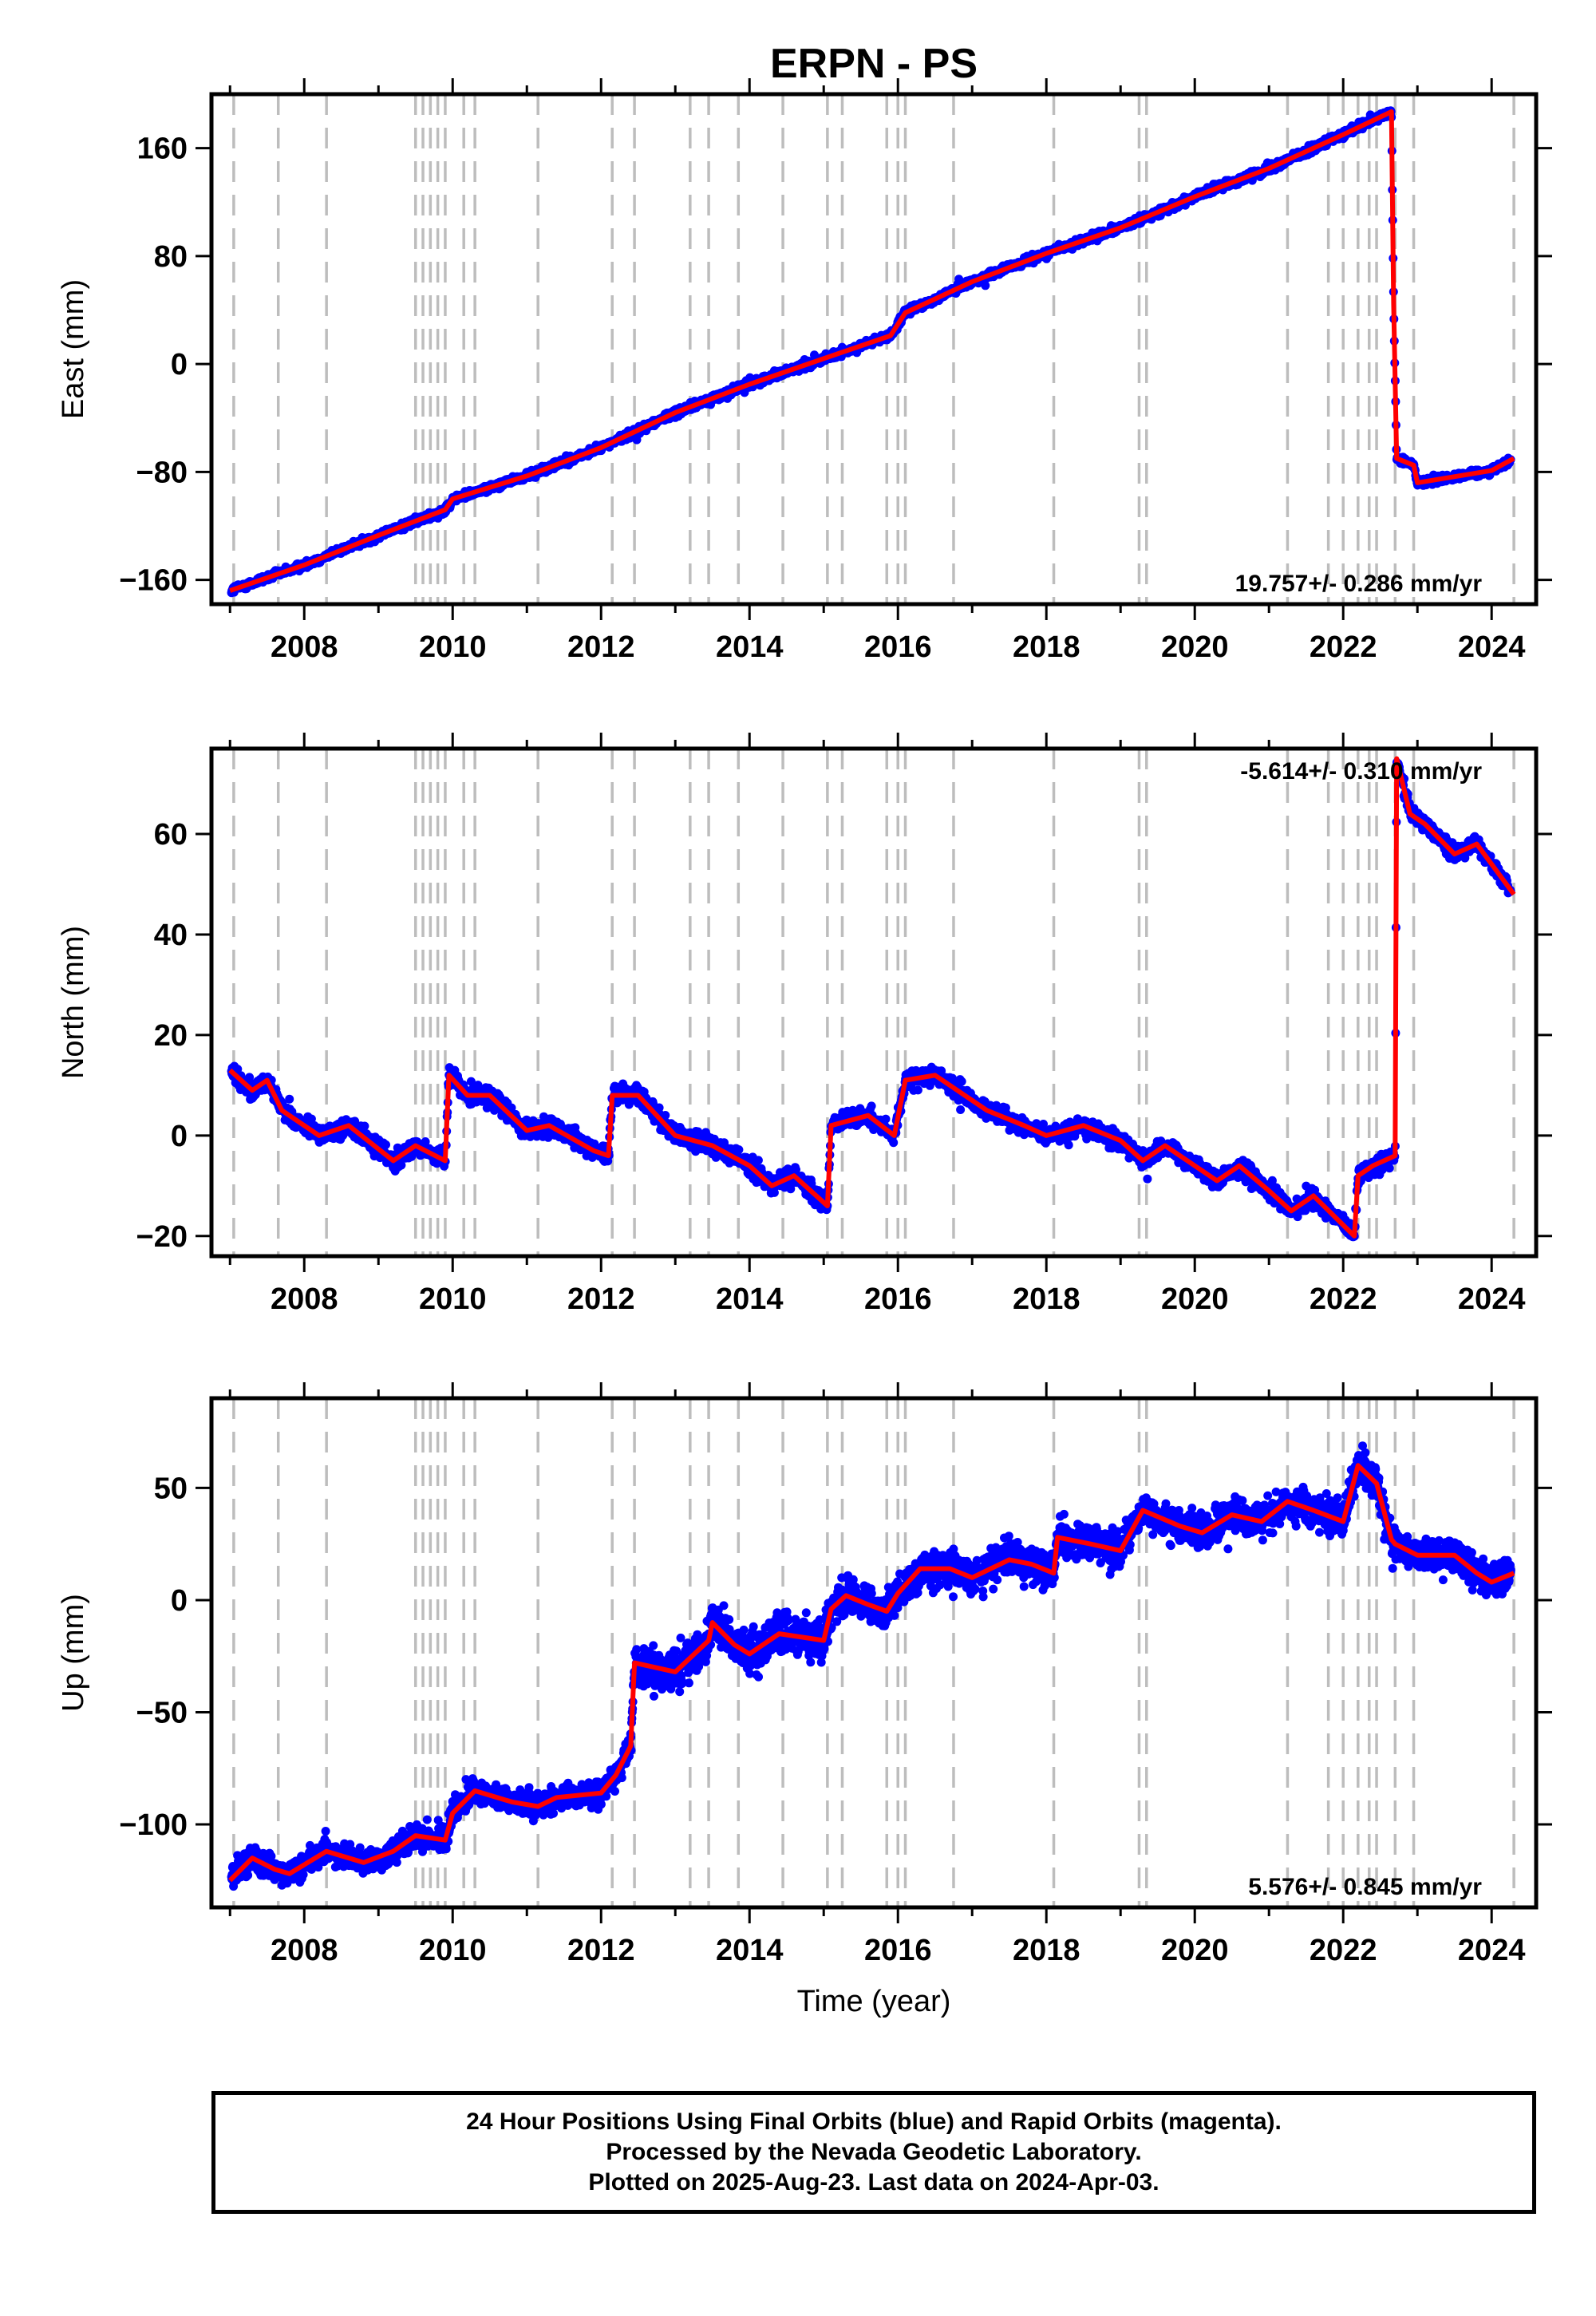  I want to click on x-tick-label: 2008, so click(304, 647).